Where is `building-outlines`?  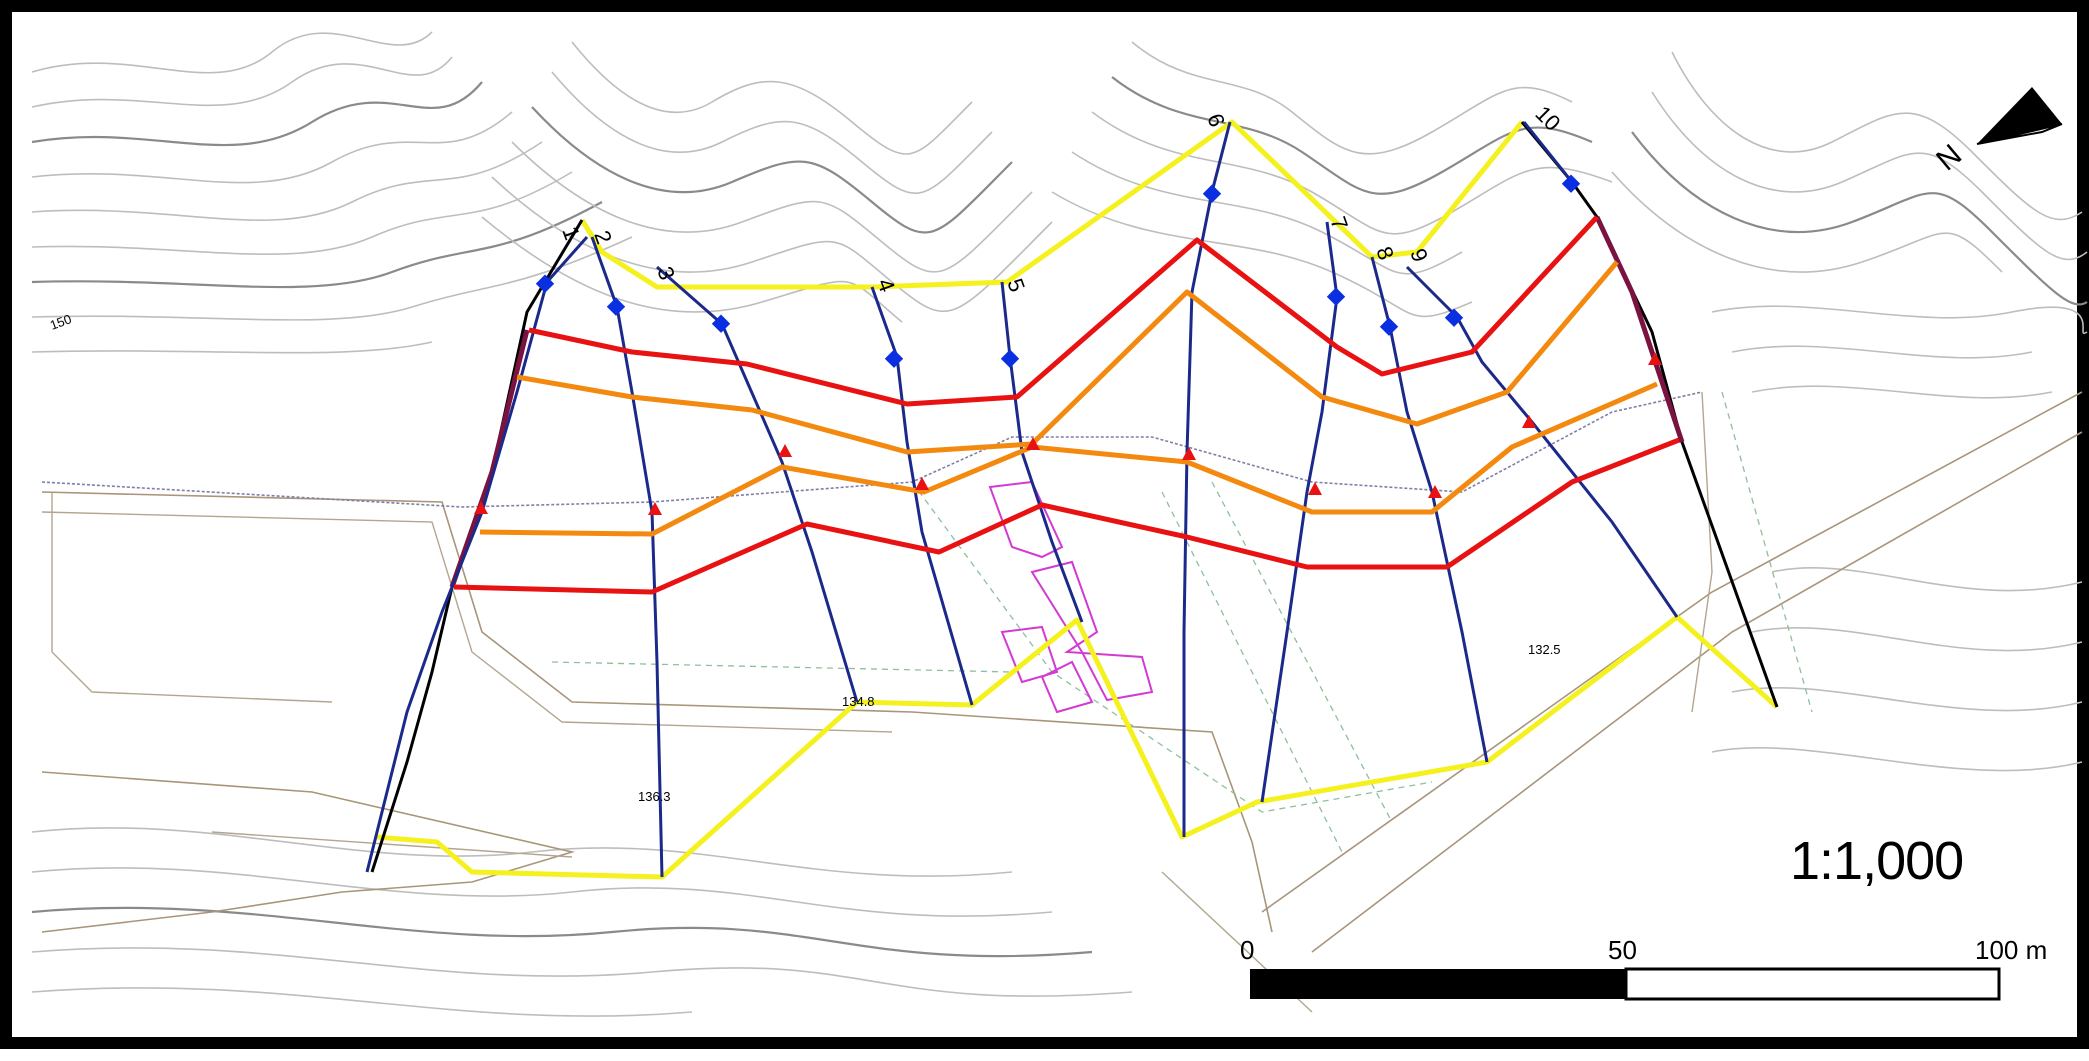
building-outlines is located at coordinates (1071, 597).